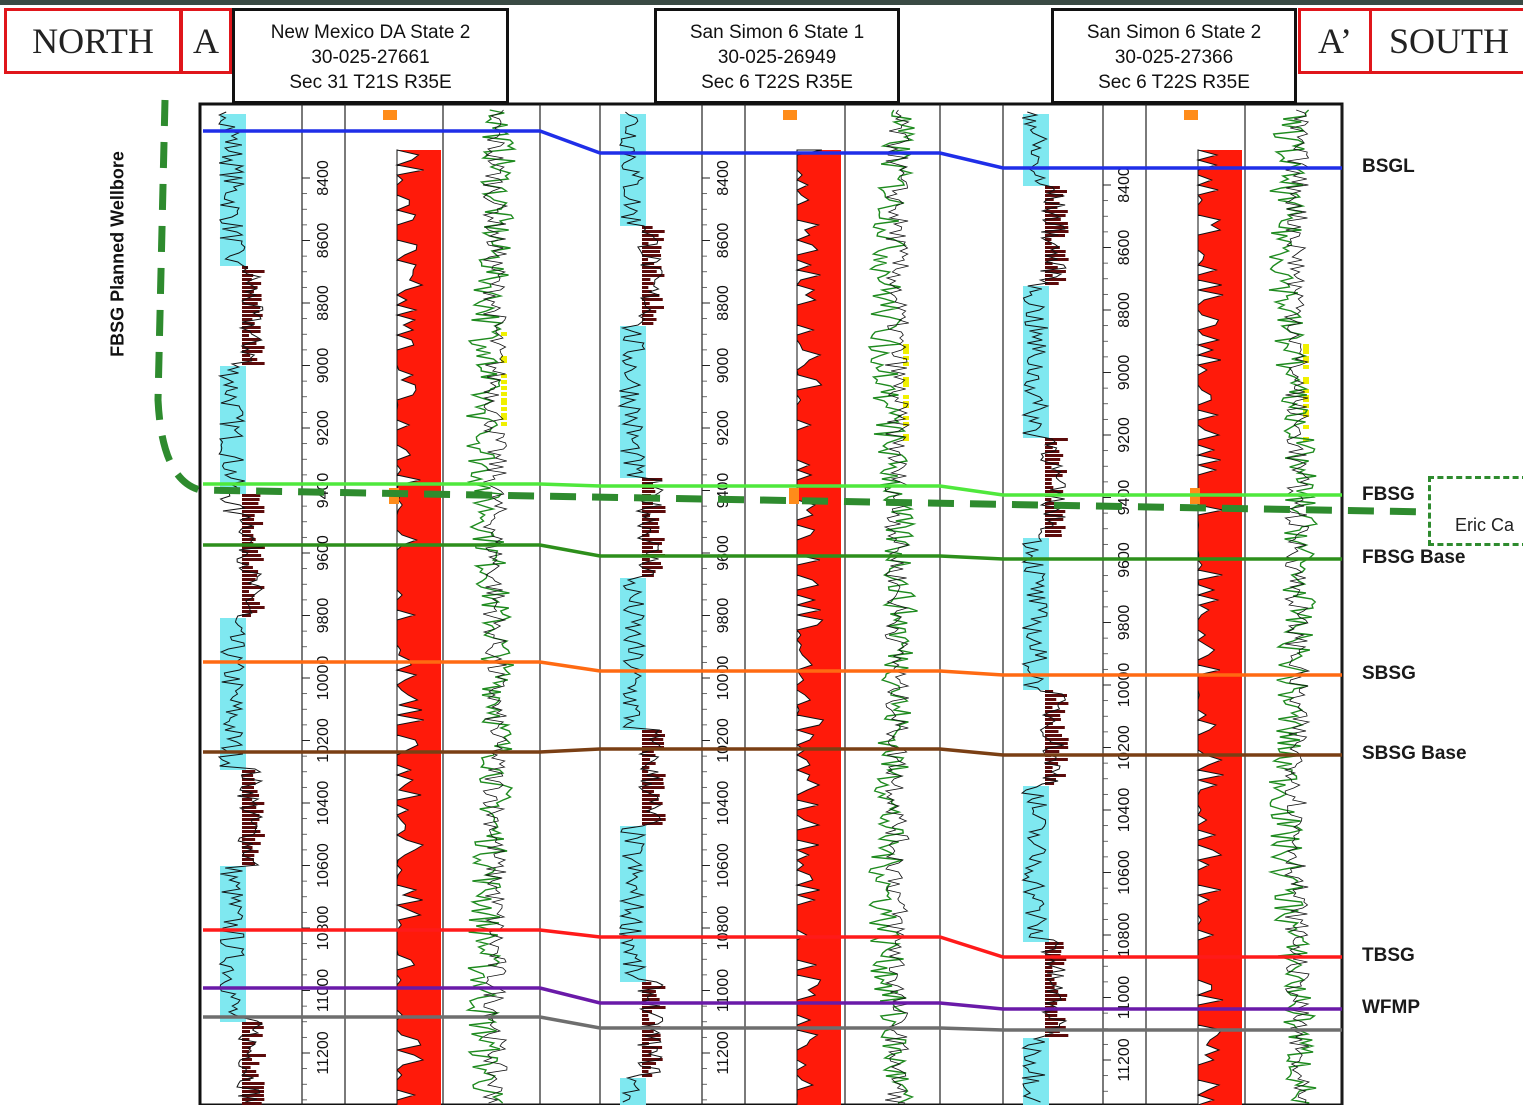 The image size is (1523, 1105). I want to click on resistivity-accent, so click(390, 115).